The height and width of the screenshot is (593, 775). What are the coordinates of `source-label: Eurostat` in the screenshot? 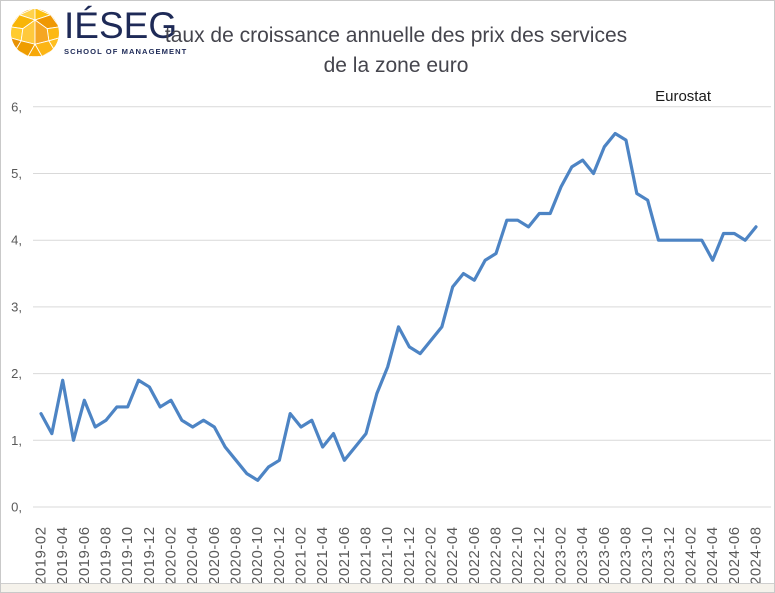 It's located at (683, 96).